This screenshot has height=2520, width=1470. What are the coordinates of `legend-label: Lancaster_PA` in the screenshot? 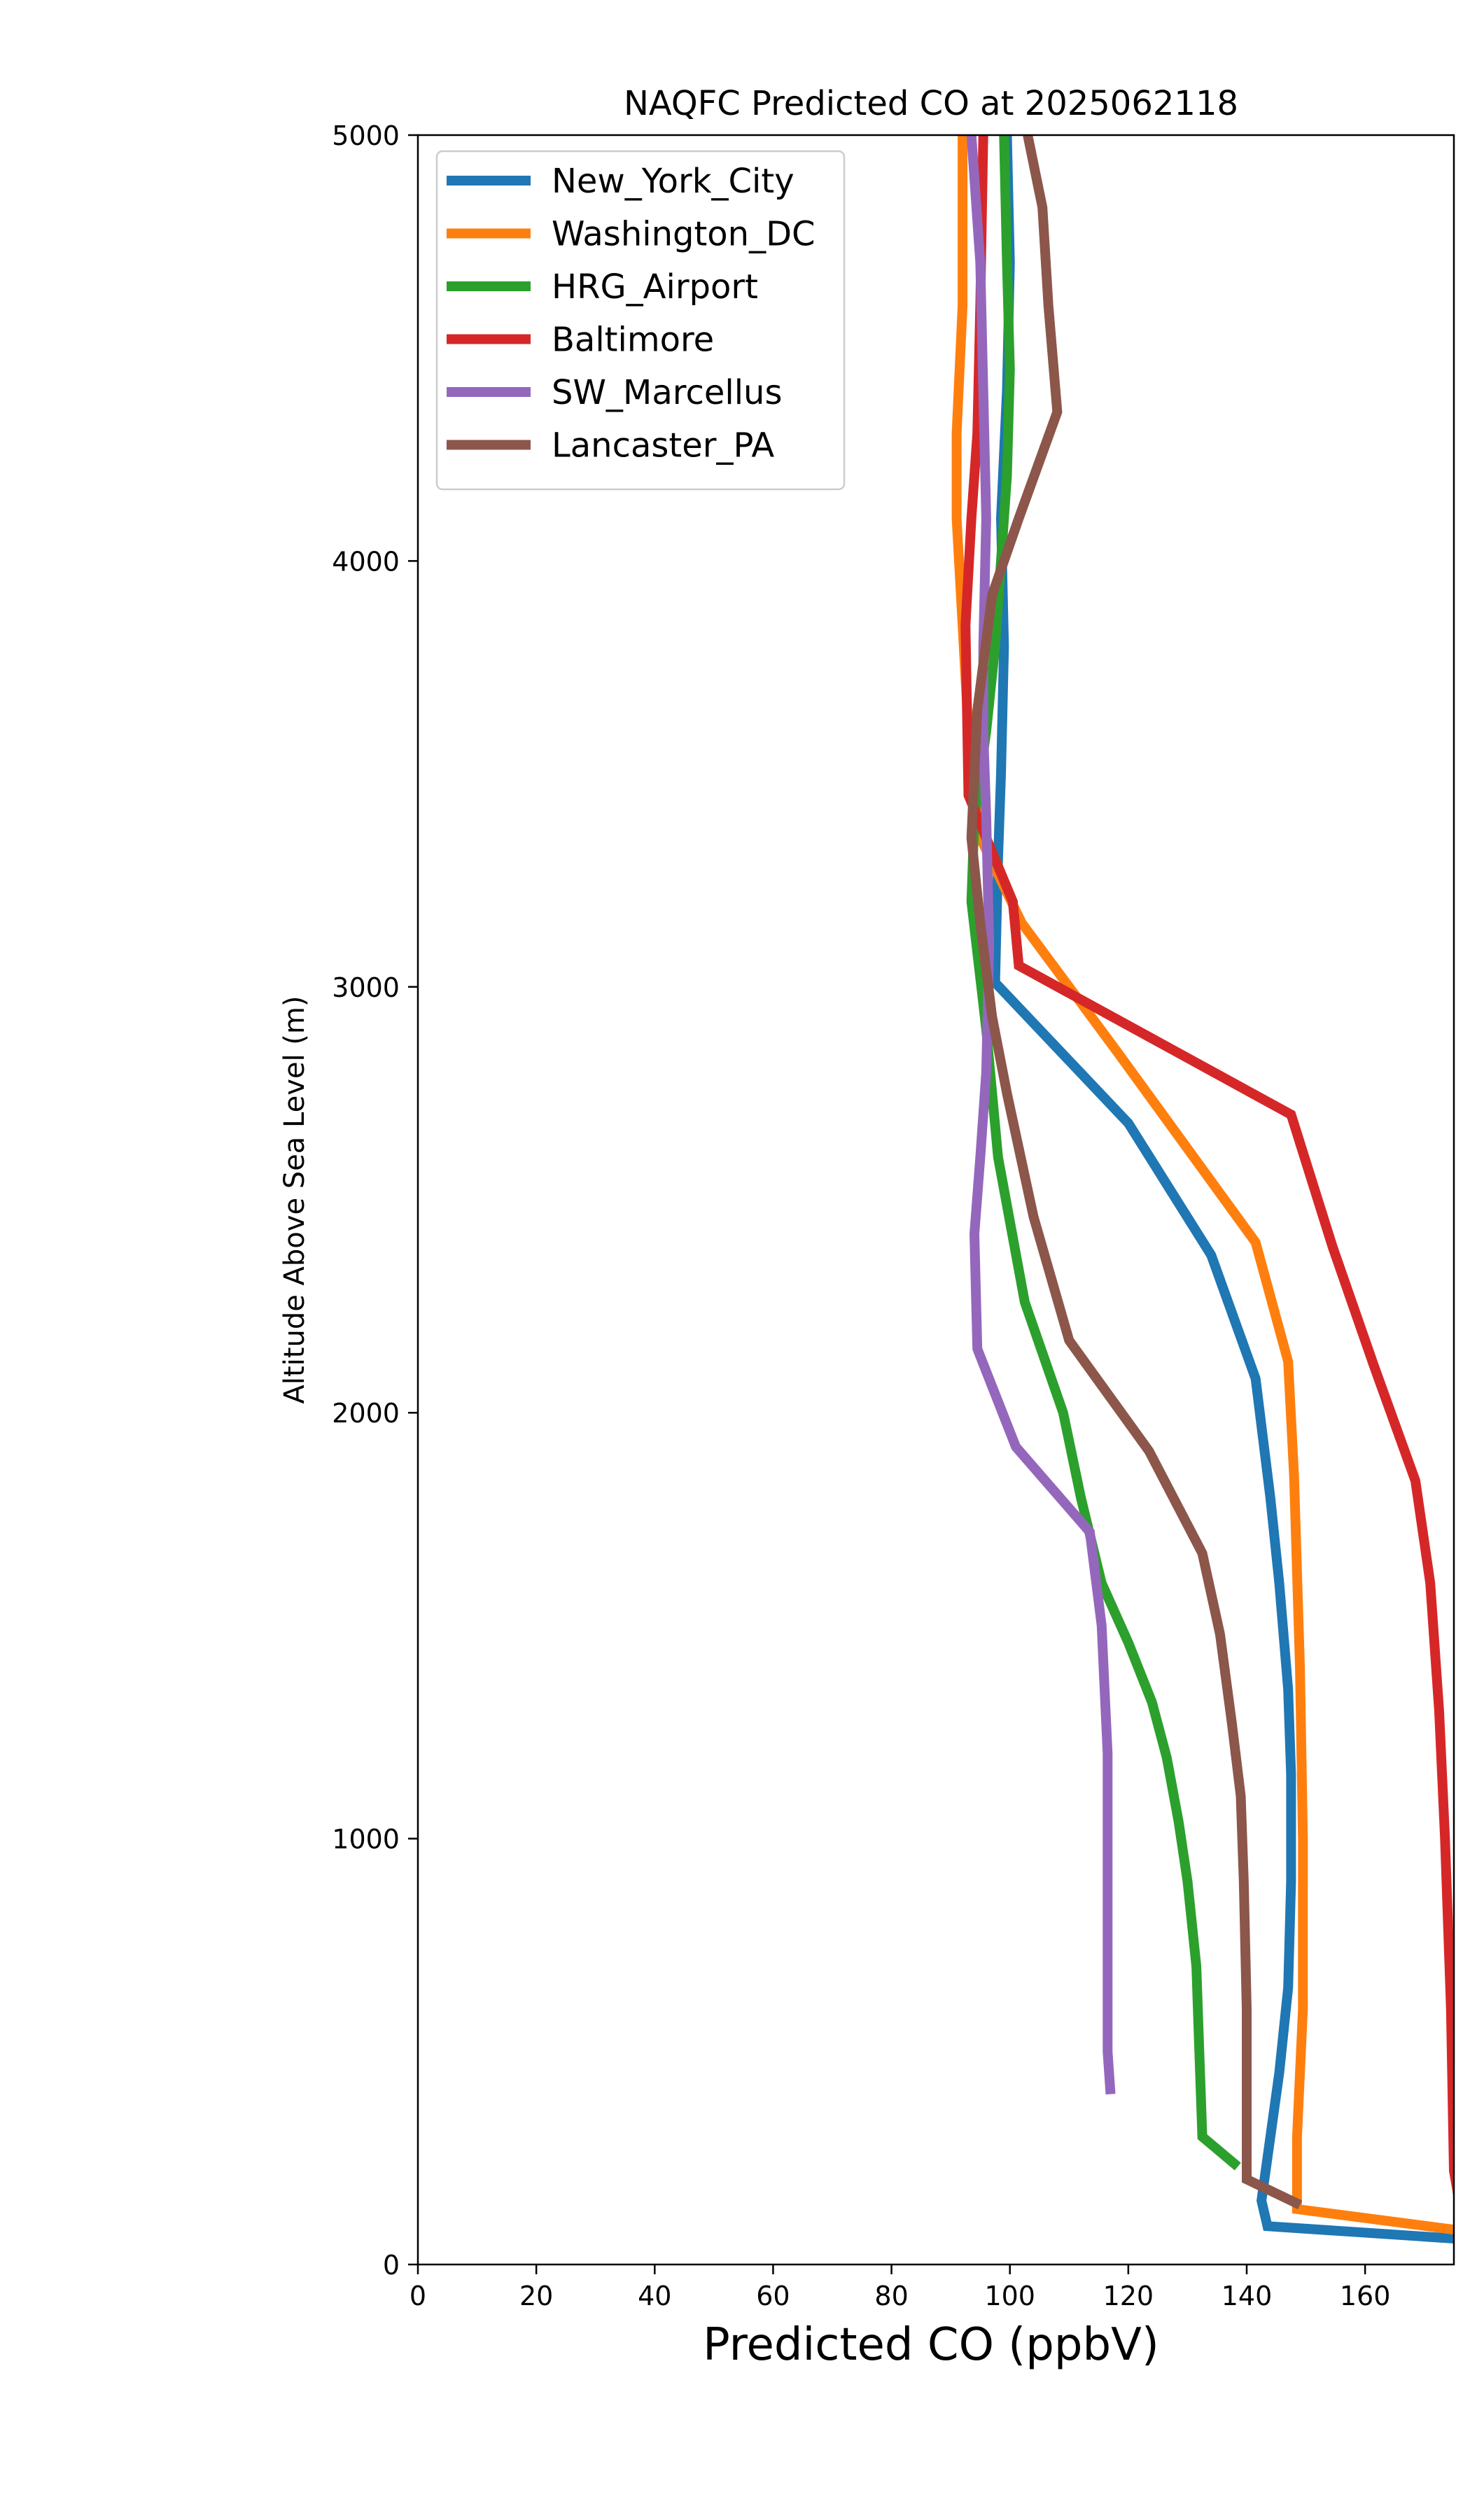 It's located at (663, 445).